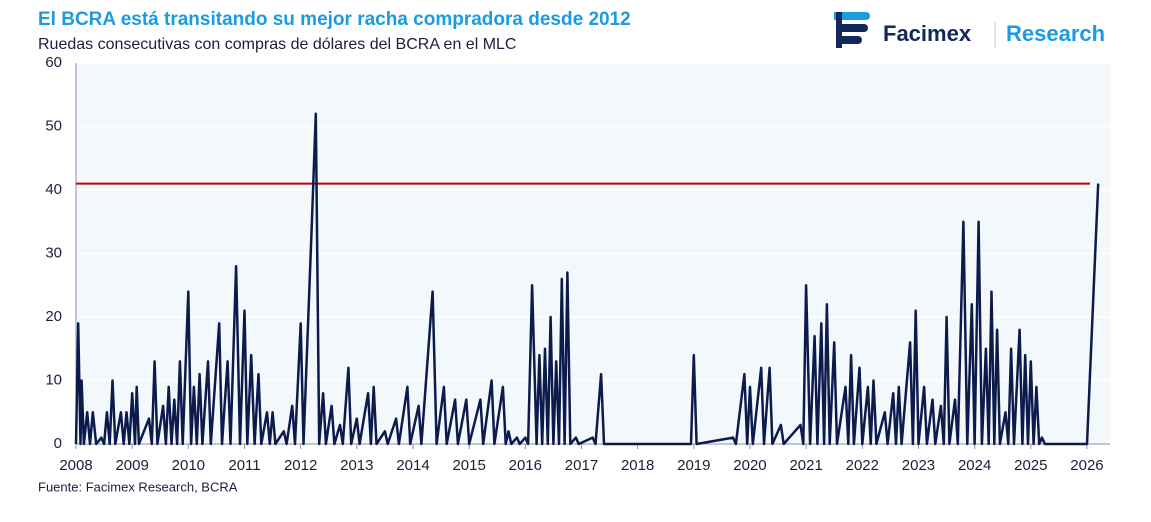 The height and width of the screenshot is (522, 1151). I want to click on y-tick-label: 30, so click(53, 252).